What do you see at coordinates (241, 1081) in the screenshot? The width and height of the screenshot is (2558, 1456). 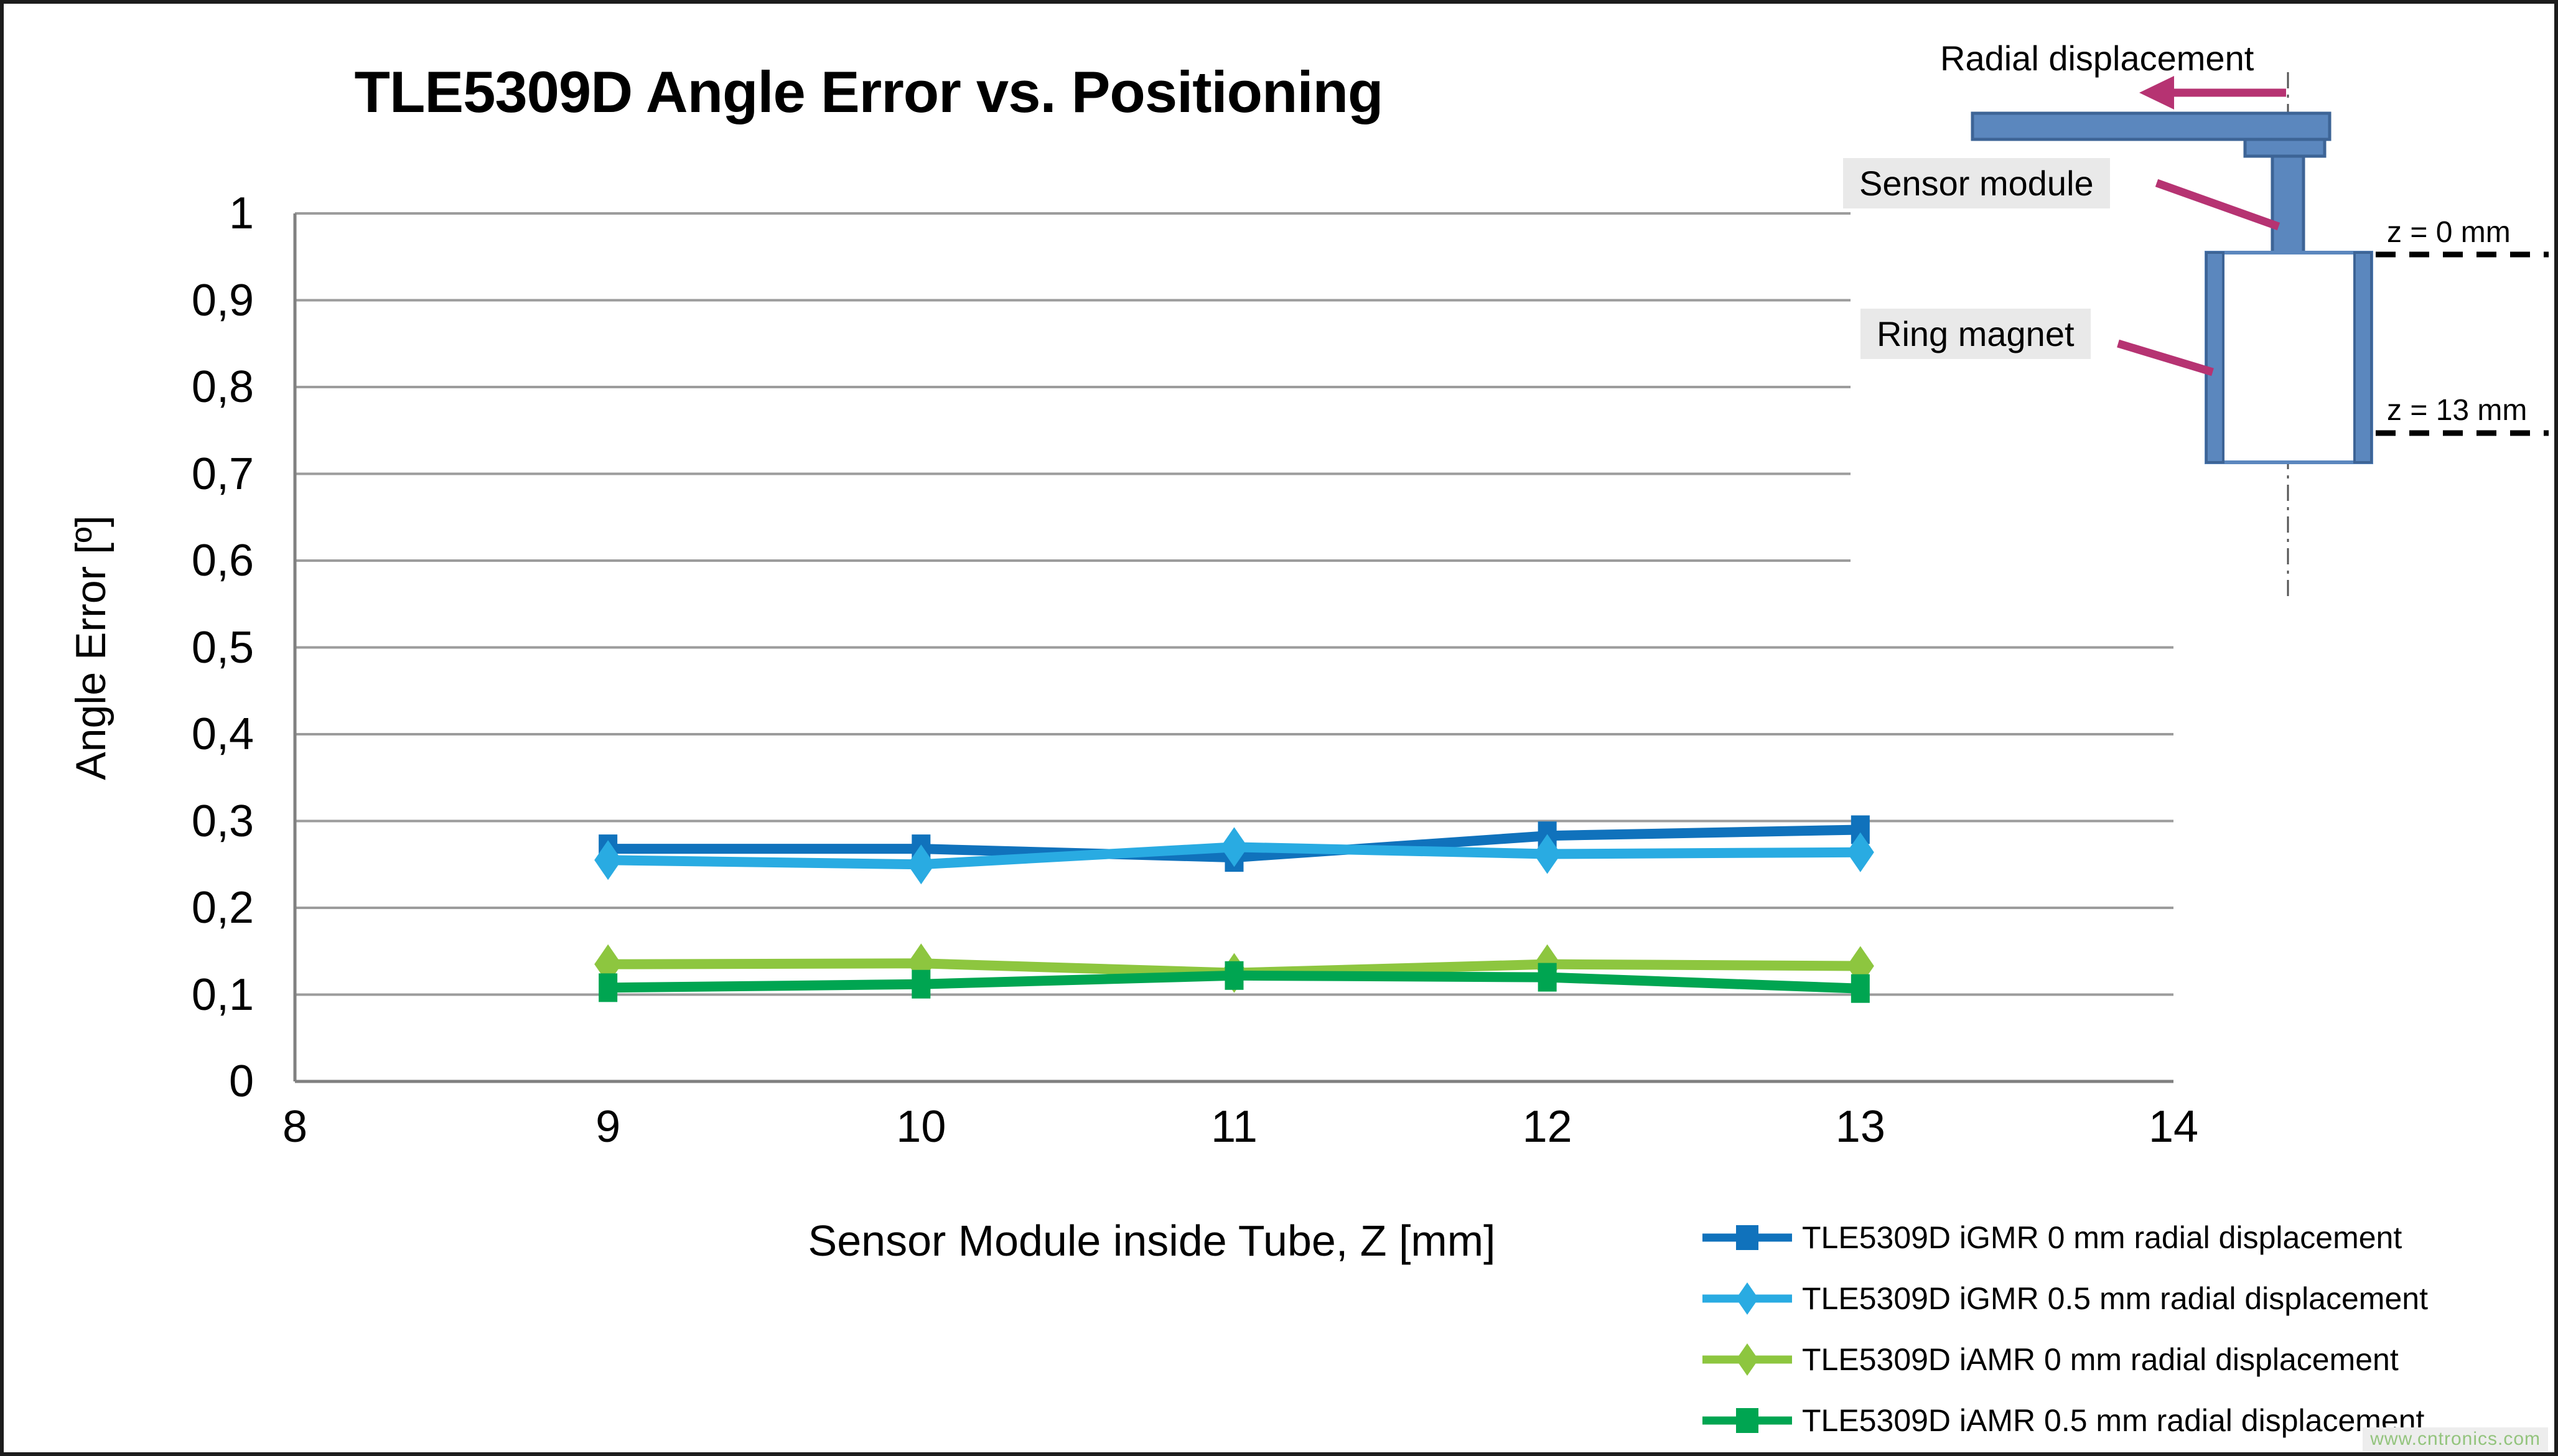 I see `y-tick-label-0: 0` at bounding box center [241, 1081].